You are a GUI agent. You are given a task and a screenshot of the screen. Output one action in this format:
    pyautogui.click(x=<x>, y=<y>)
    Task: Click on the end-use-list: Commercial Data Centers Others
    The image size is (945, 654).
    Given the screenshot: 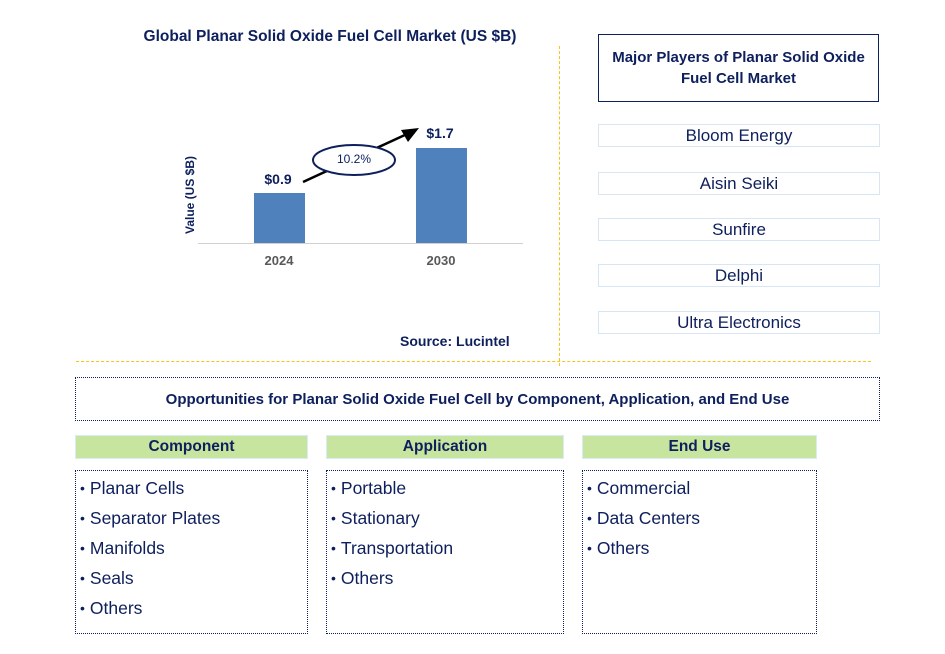 What is the action you would take?
    pyautogui.click(x=699, y=552)
    